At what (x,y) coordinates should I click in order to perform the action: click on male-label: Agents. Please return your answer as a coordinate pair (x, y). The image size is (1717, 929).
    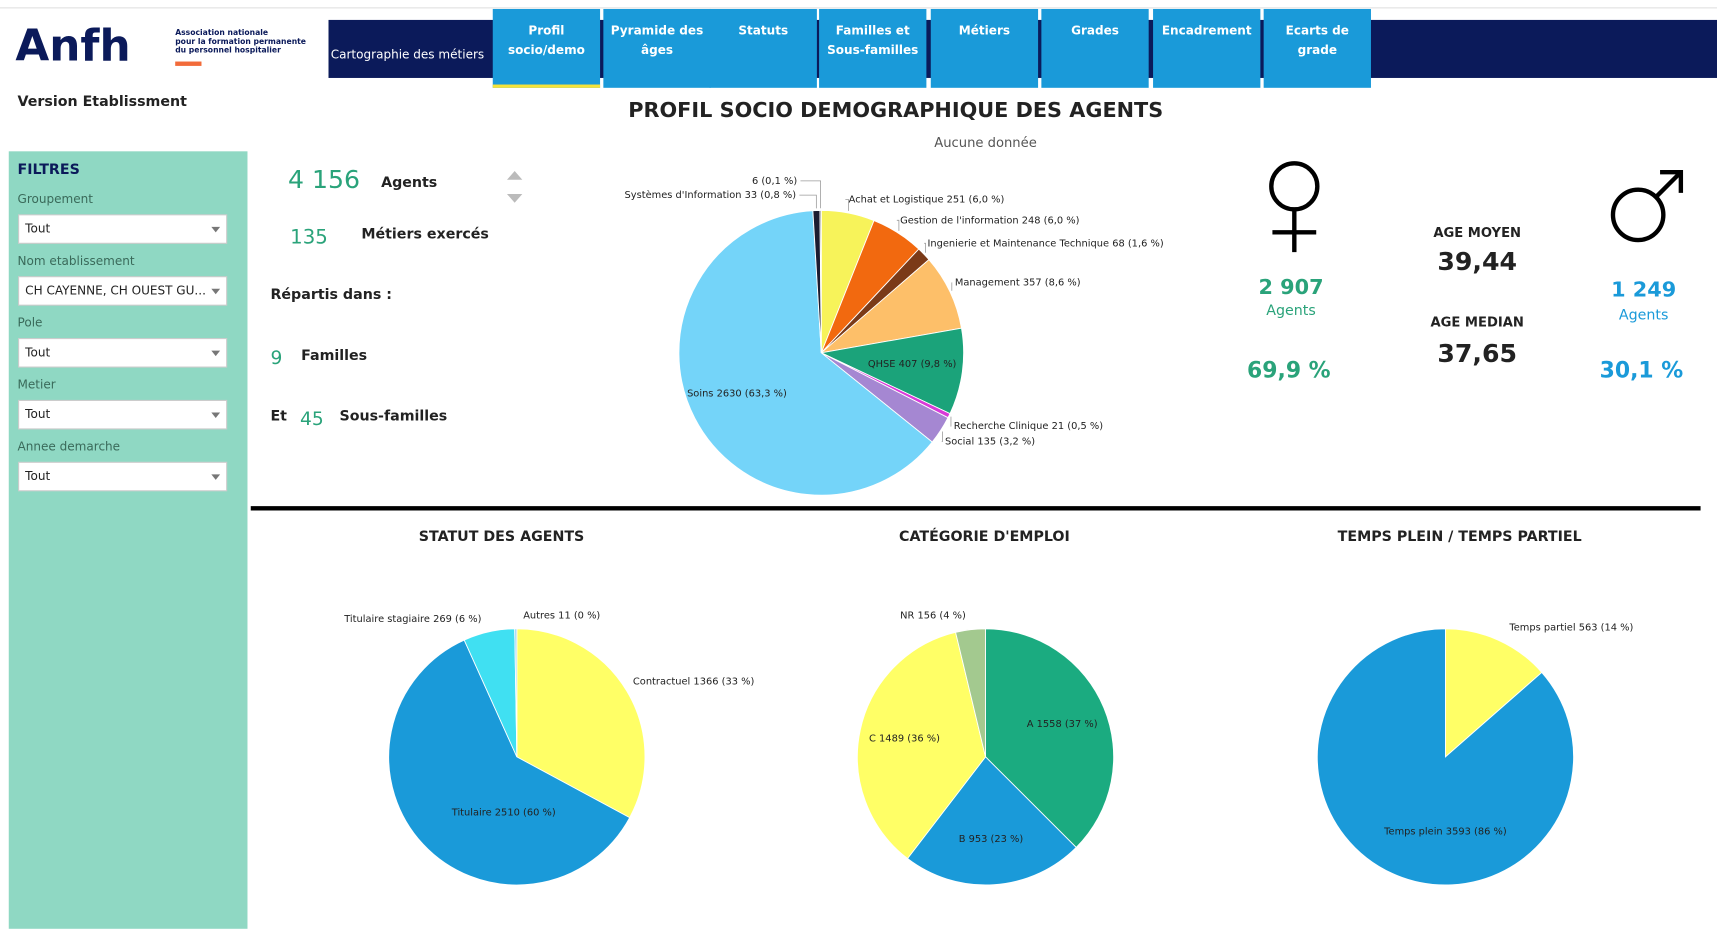
    Looking at the image, I should click on (1644, 316).